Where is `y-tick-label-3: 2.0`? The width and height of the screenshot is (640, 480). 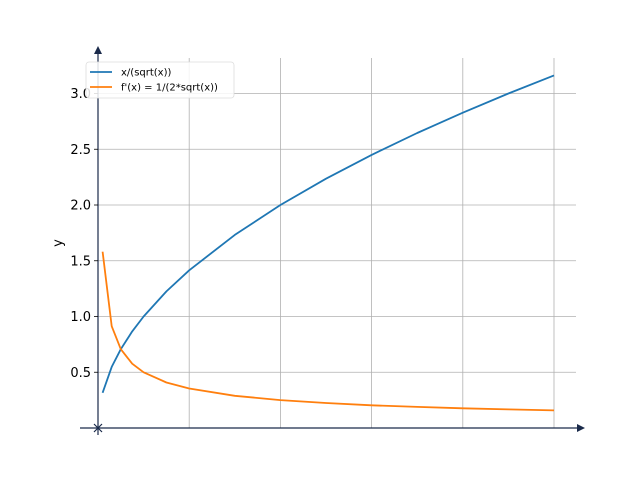
y-tick-label-3: 2.0 is located at coordinates (80, 206).